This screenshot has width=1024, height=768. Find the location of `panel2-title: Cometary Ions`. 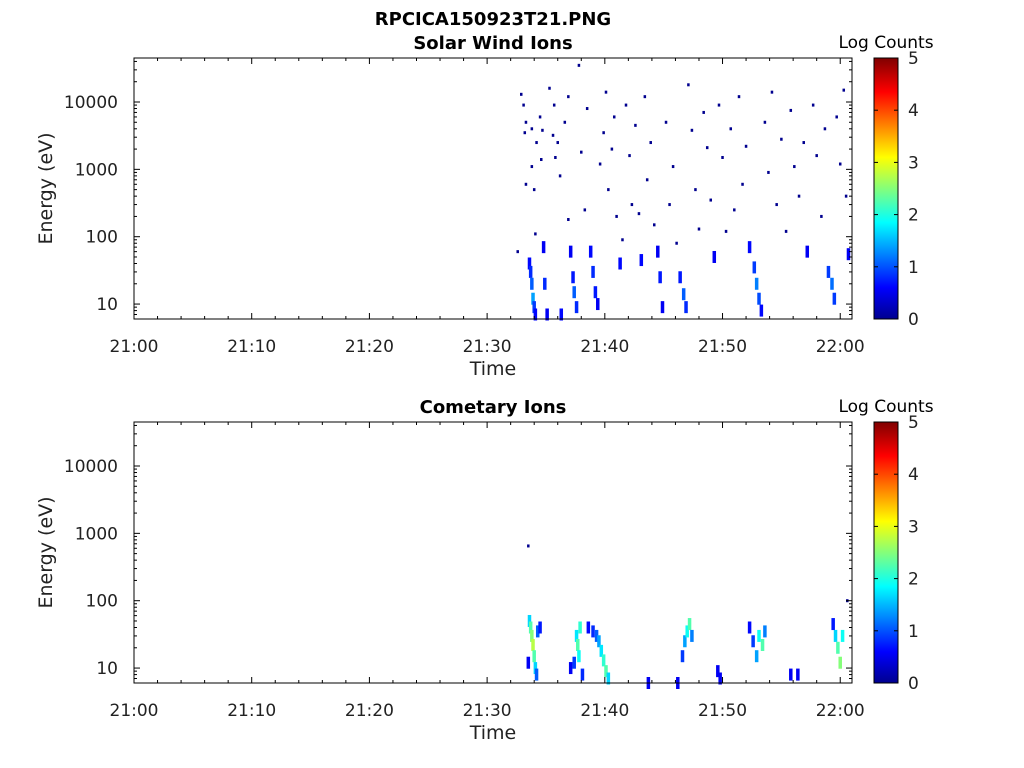

panel2-title: Cometary Ions is located at coordinates (493, 407).